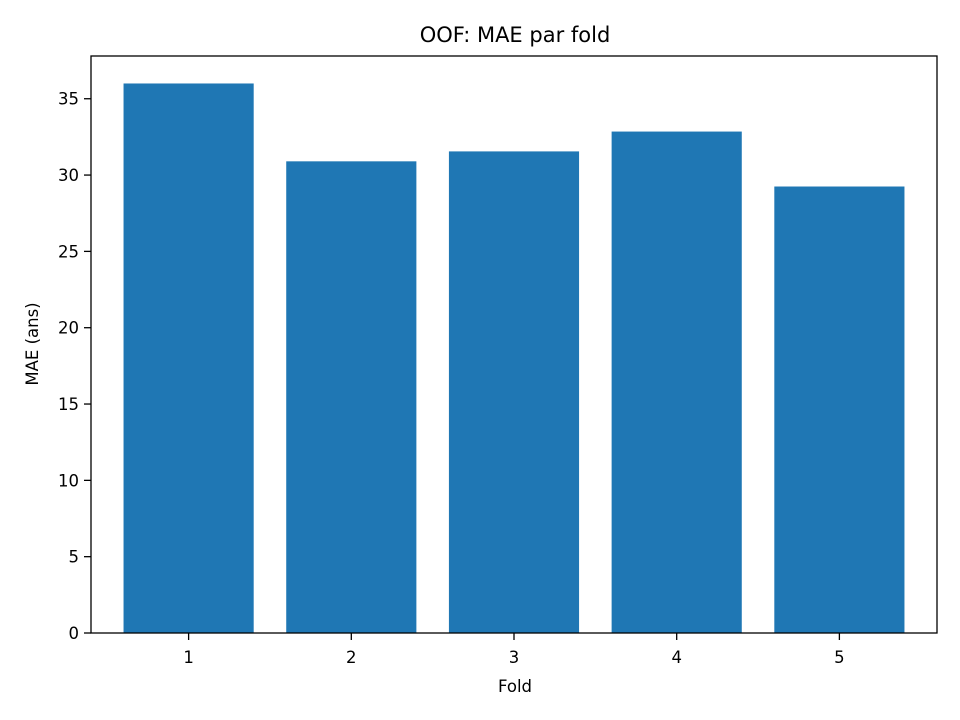 The image size is (960, 720). Describe the element at coordinates (68, 251) in the screenshot. I see `y-tick-label: 25` at that location.